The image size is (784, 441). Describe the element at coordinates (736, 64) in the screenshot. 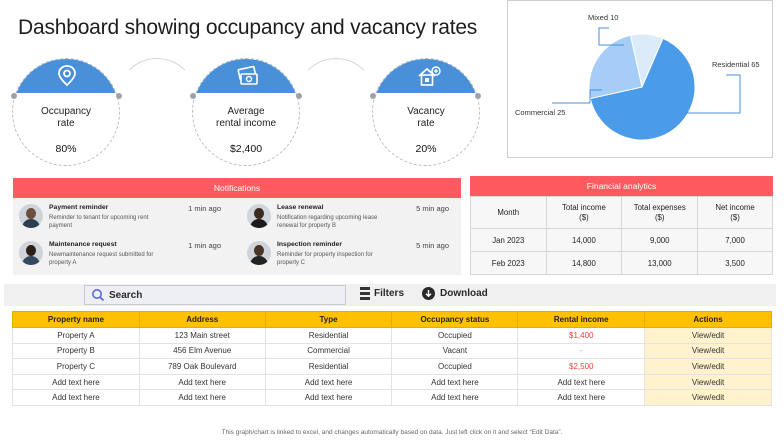

I see `pie-label-residential: Residential 65` at that location.